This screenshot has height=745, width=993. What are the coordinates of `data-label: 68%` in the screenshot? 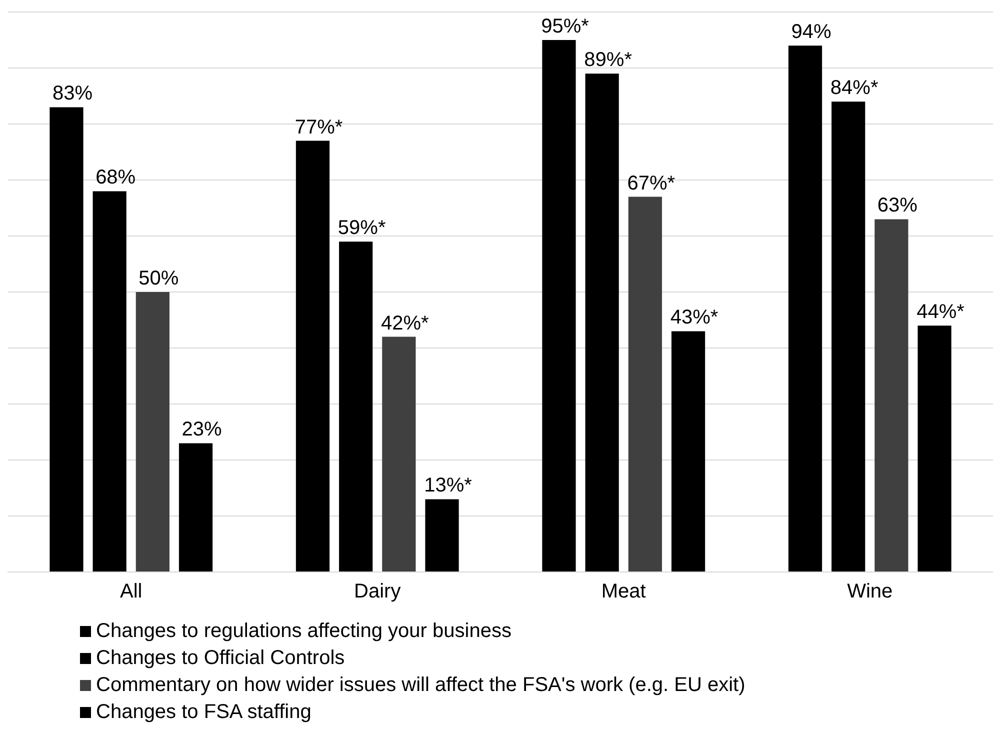 It's located at (116, 177).